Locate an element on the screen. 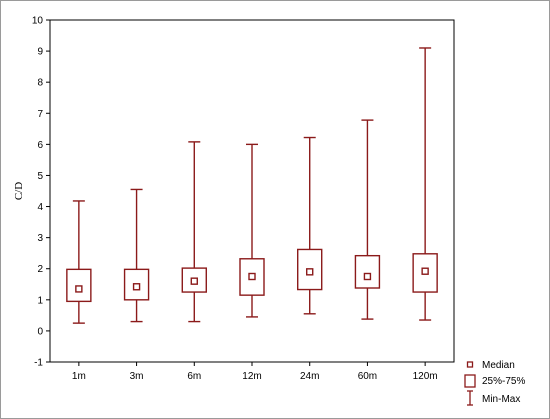  legend: Median 25%-75% Min-Max is located at coordinates (494, 383).